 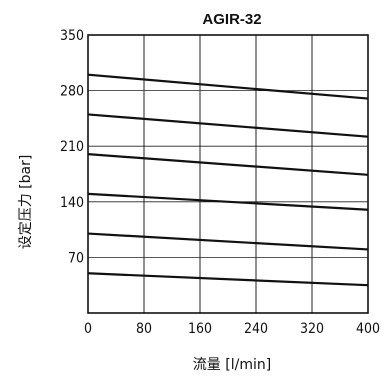 I want to click on y-tick-label: 280, so click(x=72, y=92).